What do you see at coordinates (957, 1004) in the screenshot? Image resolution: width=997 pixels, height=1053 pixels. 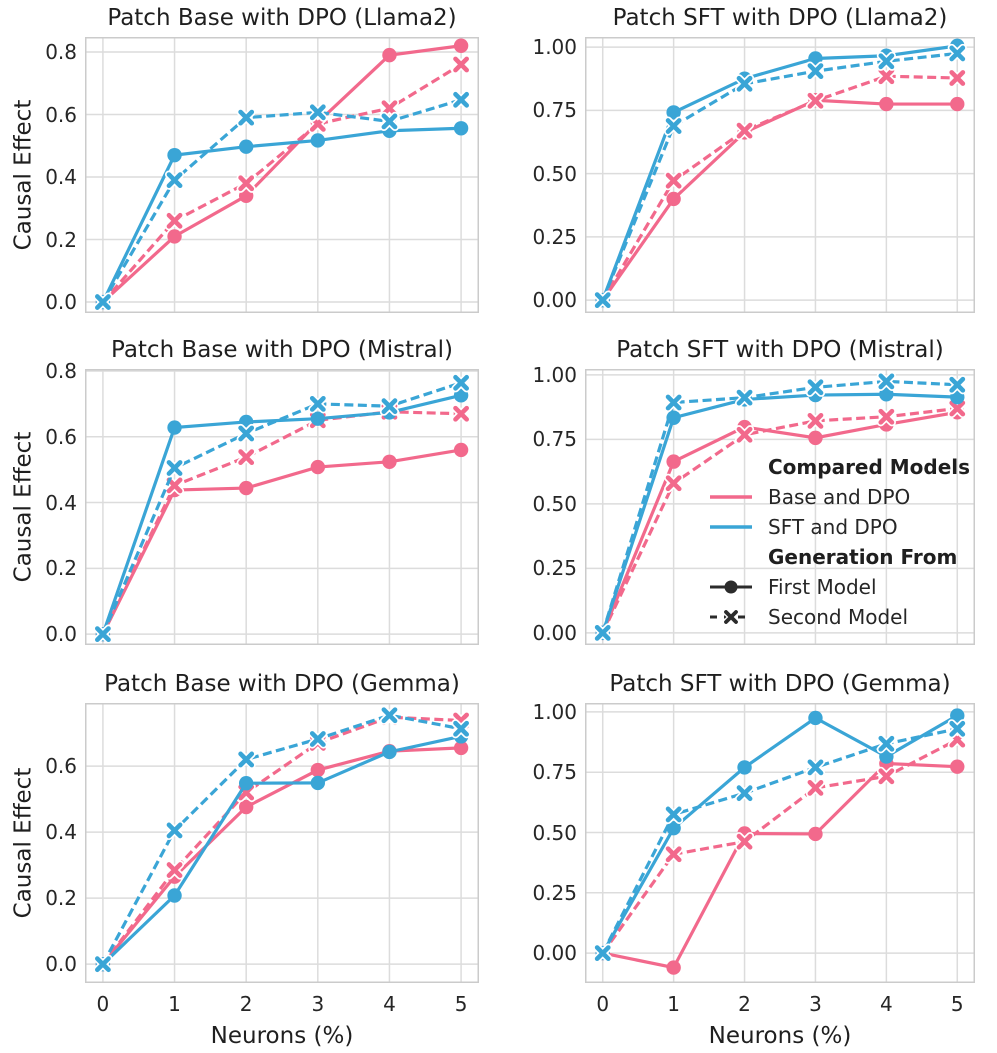 I see `x-tick-label: 5` at bounding box center [957, 1004].